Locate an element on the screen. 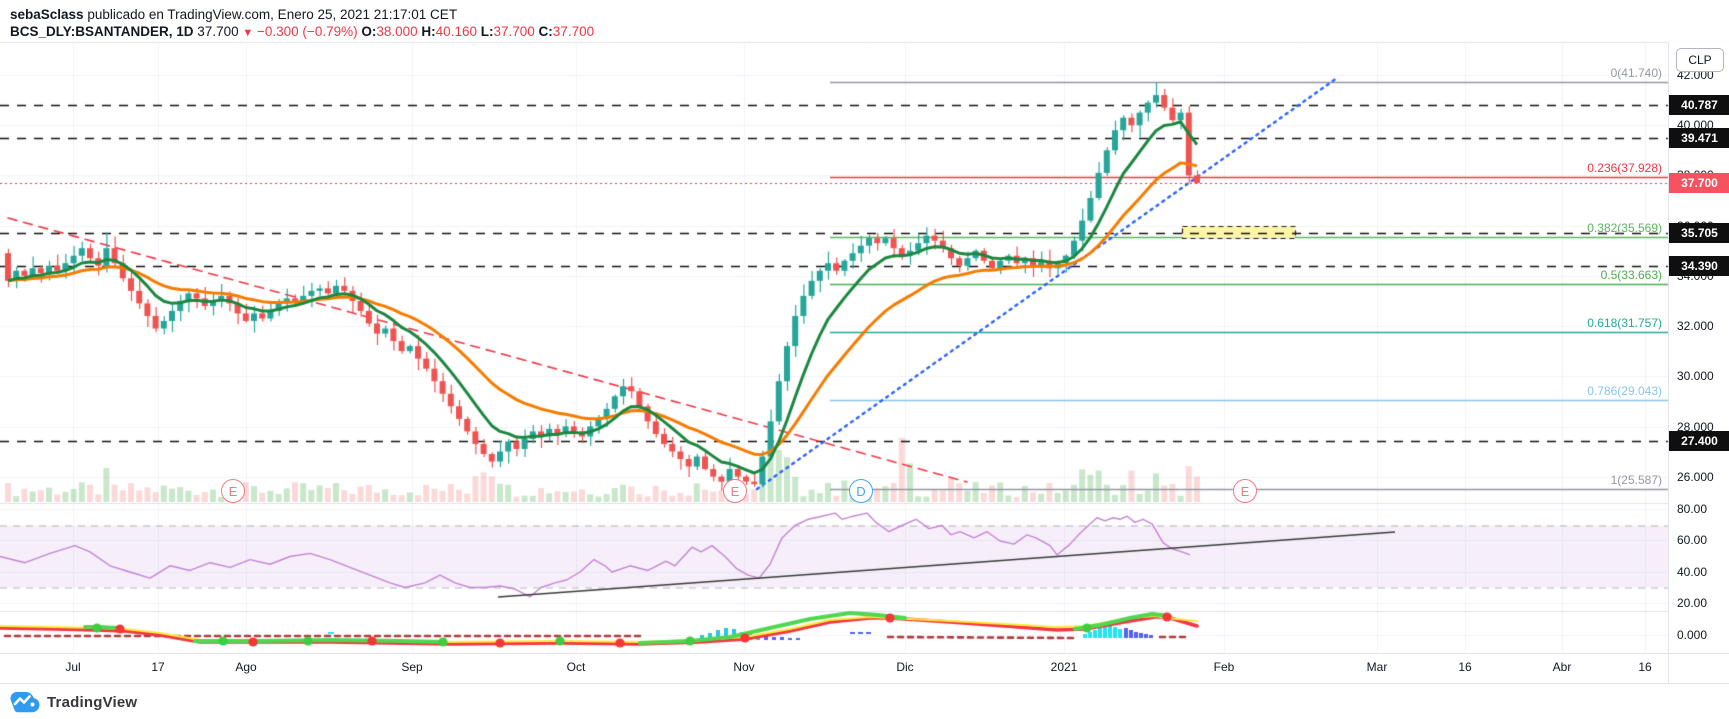  open-value: 38.000 is located at coordinates (397, 31).